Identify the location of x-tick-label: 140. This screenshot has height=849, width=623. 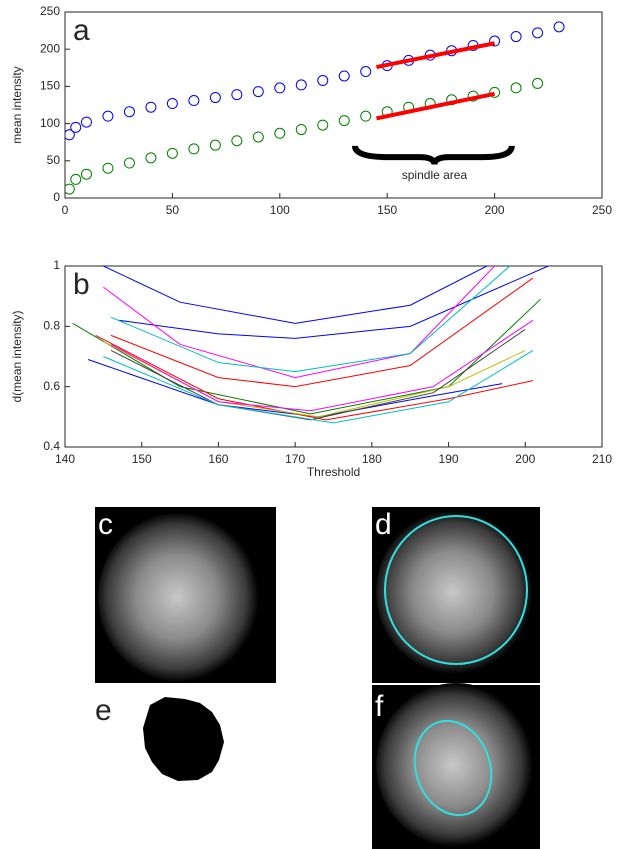
(65, 459).